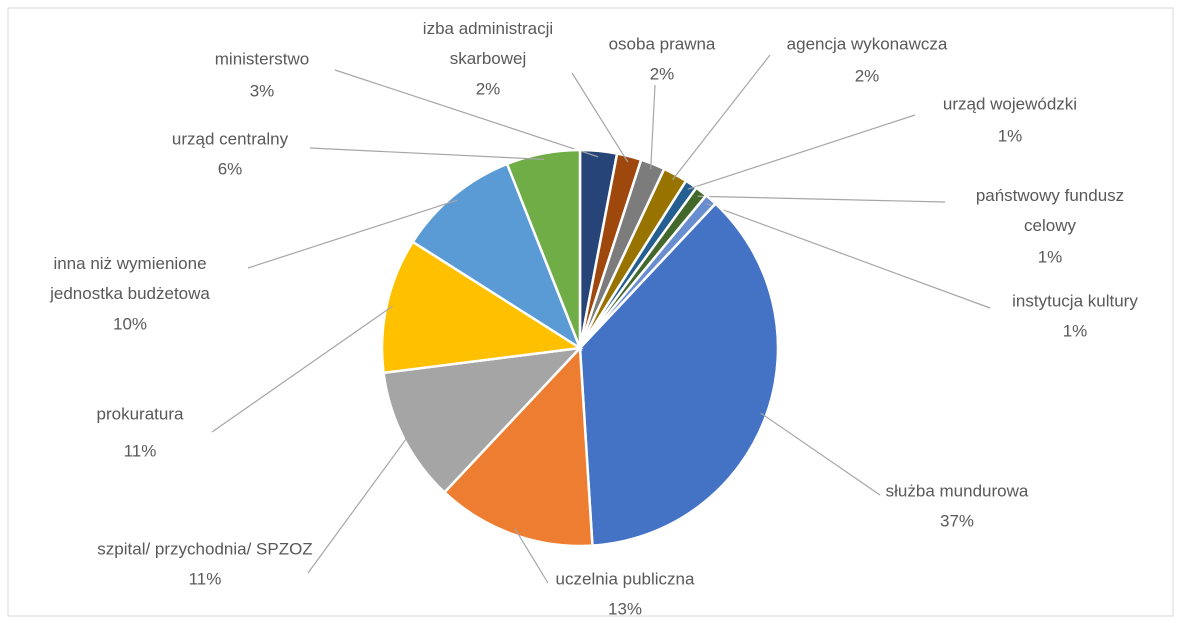  I want to click on value-label: 10%, so click(130, 323).